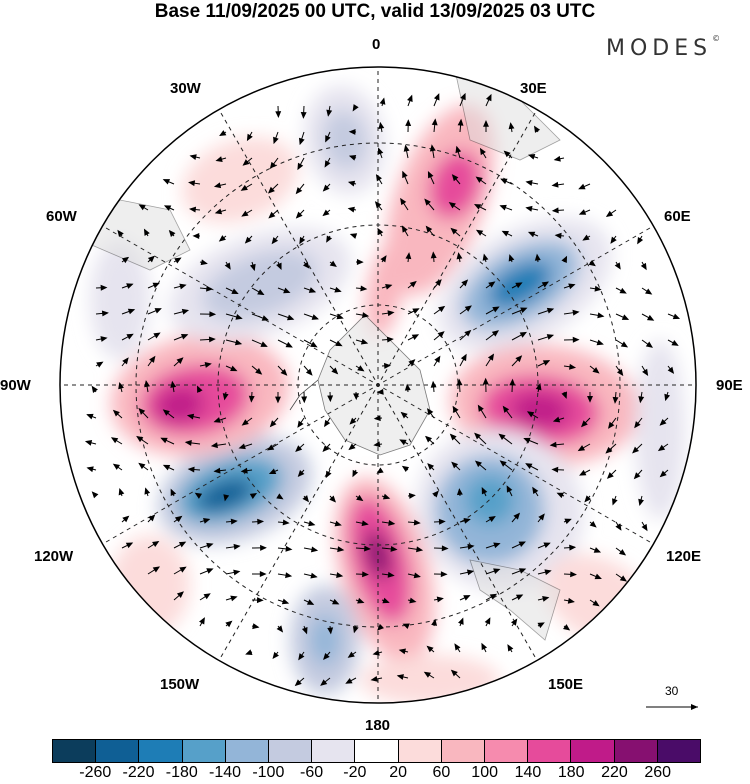 Image resolution: width=750 pixels, height=784 pixels. What do you see at coordinates (729, 385) in the screenshot?
I see `lon-label-90e: 90E` at bounding box center [729, 385].